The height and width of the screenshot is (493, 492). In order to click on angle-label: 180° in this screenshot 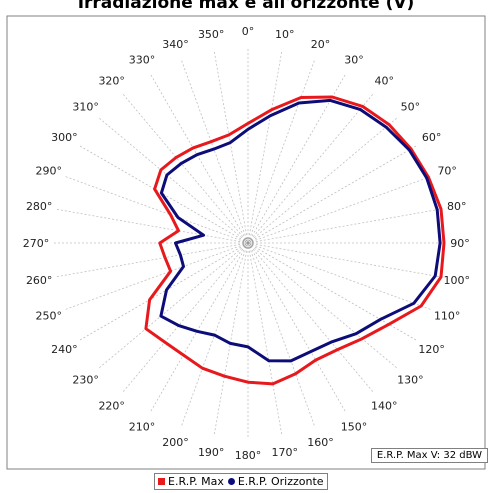, I will do `click(248, 455)`.